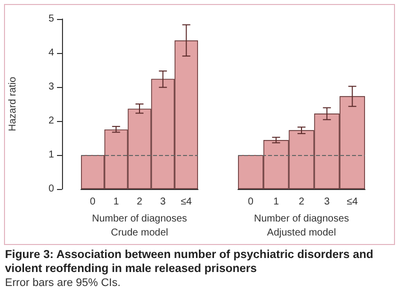  I want to click on y-axis-title: Hazard ratio, so click(13, 104).